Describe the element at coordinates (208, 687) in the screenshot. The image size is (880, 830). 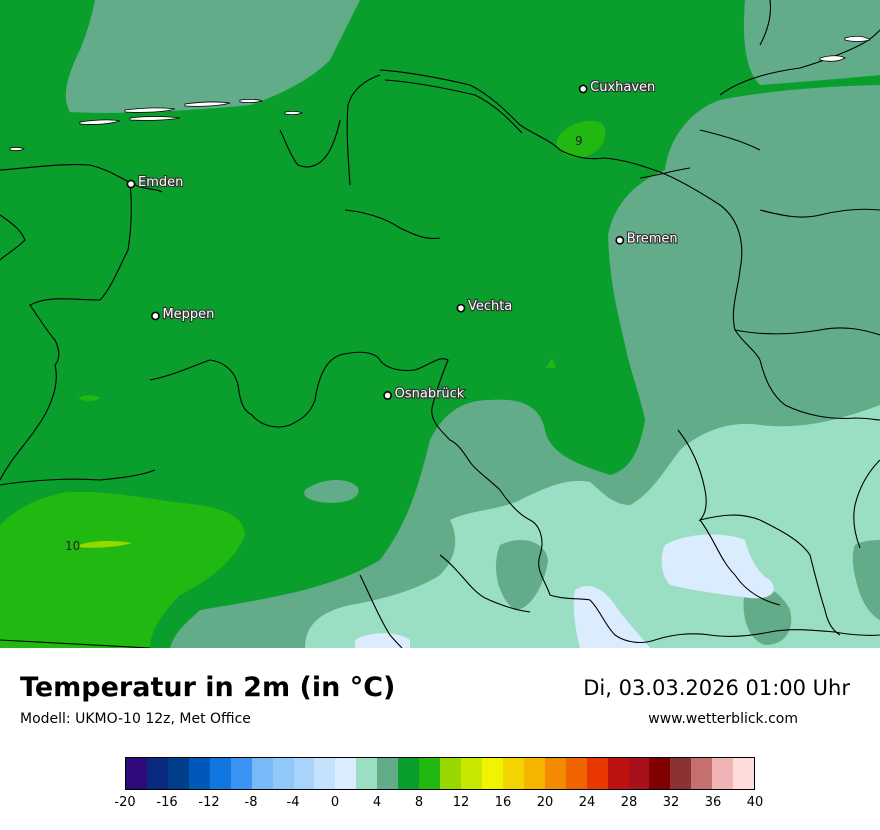
I see `map-title: Temperatur in 2m (in °C)` at that location.